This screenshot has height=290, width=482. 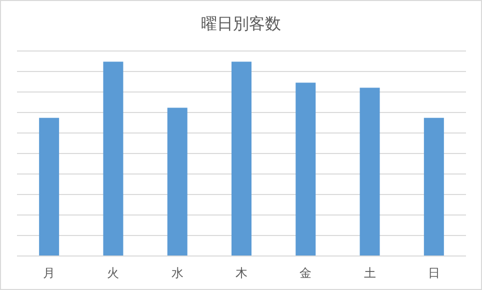 What do you see at coordinates (434, 273) in the screenshot?
I see `x-tick-label: 日` at bounding box center [434, 273].